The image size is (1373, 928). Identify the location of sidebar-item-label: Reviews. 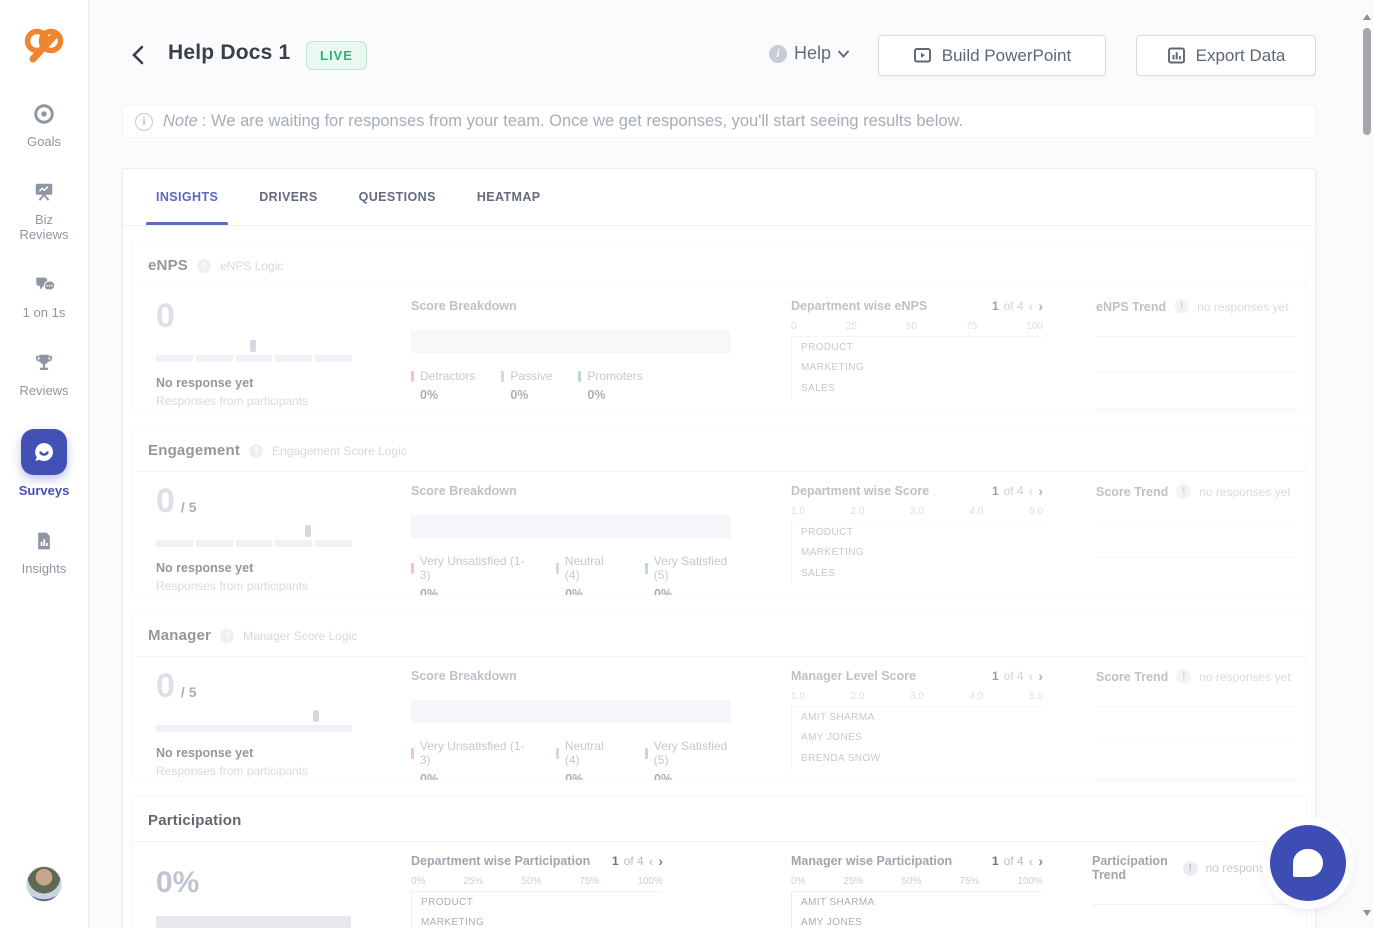
(44, 390).